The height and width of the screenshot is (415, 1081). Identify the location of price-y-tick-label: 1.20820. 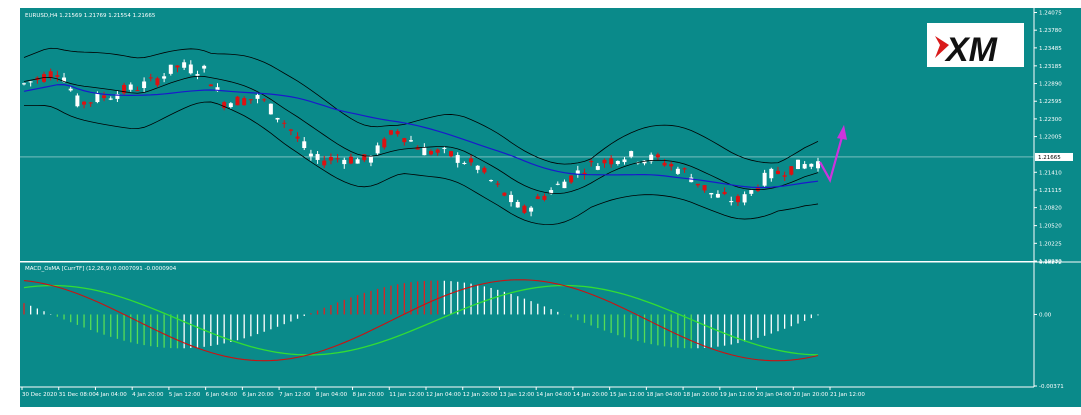
(1050, 209).